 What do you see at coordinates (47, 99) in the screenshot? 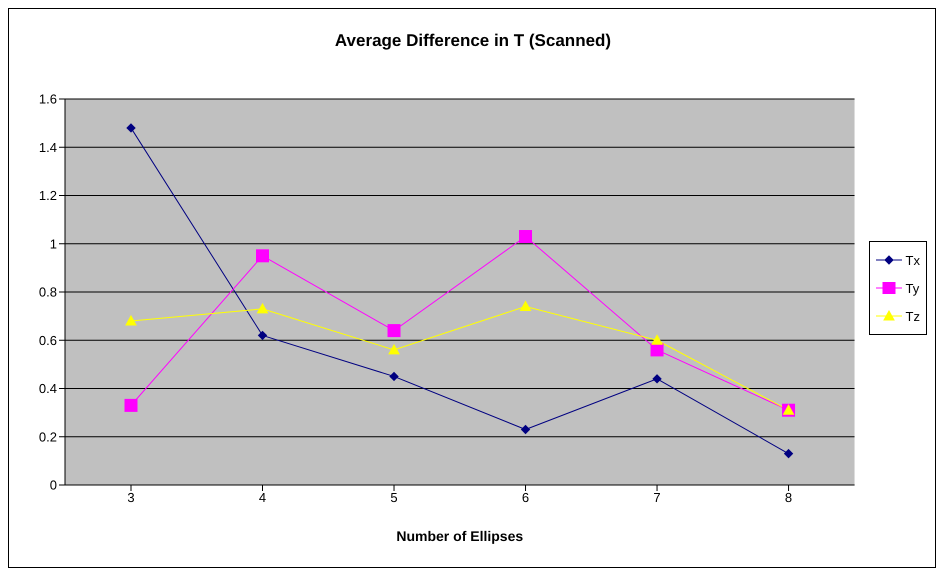
I see `y-tick-label: 1.6` at bounding box center [47, 99].